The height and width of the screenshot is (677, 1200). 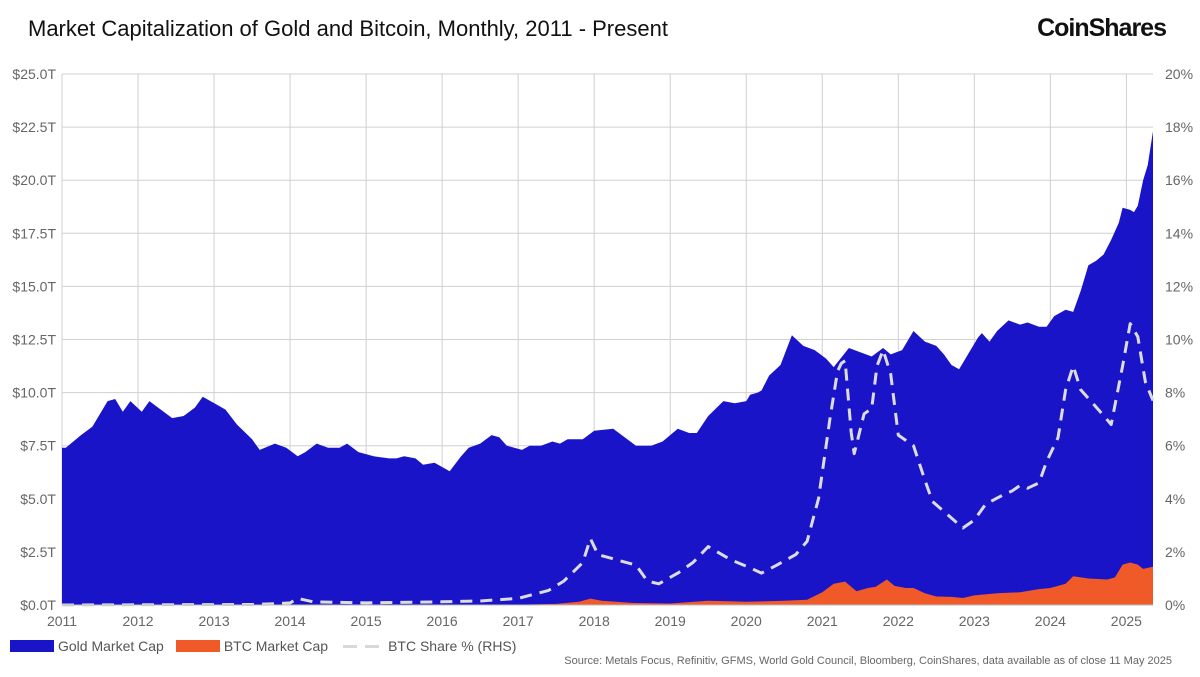 I want to click on legend-item-share: BTC Share % (RHS), so click(x=428, y=646).